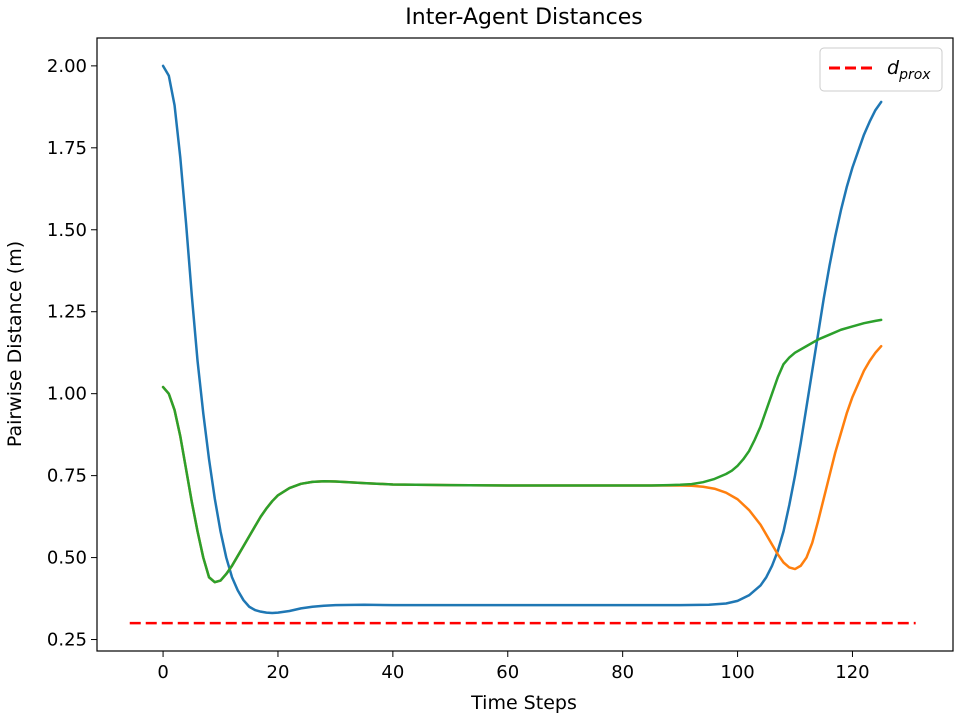 Image resolution: width=960 pixels, height=720 pixels. Describe the element at coordinates (67, 558) in the screenshot. I see `y-tick-label: 0.50` at that location.